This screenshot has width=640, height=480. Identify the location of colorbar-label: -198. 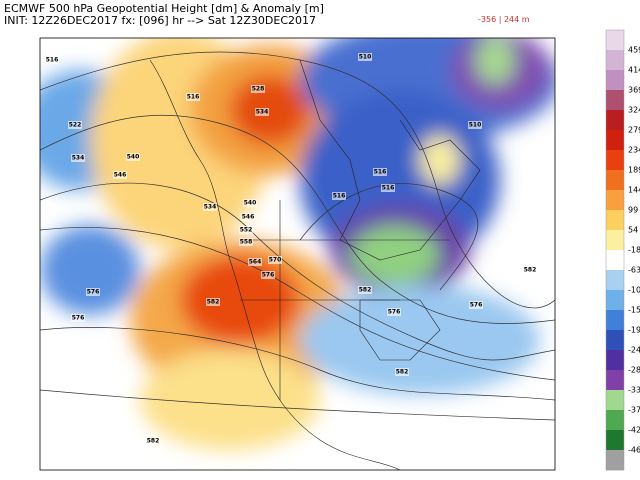
(634, 330).